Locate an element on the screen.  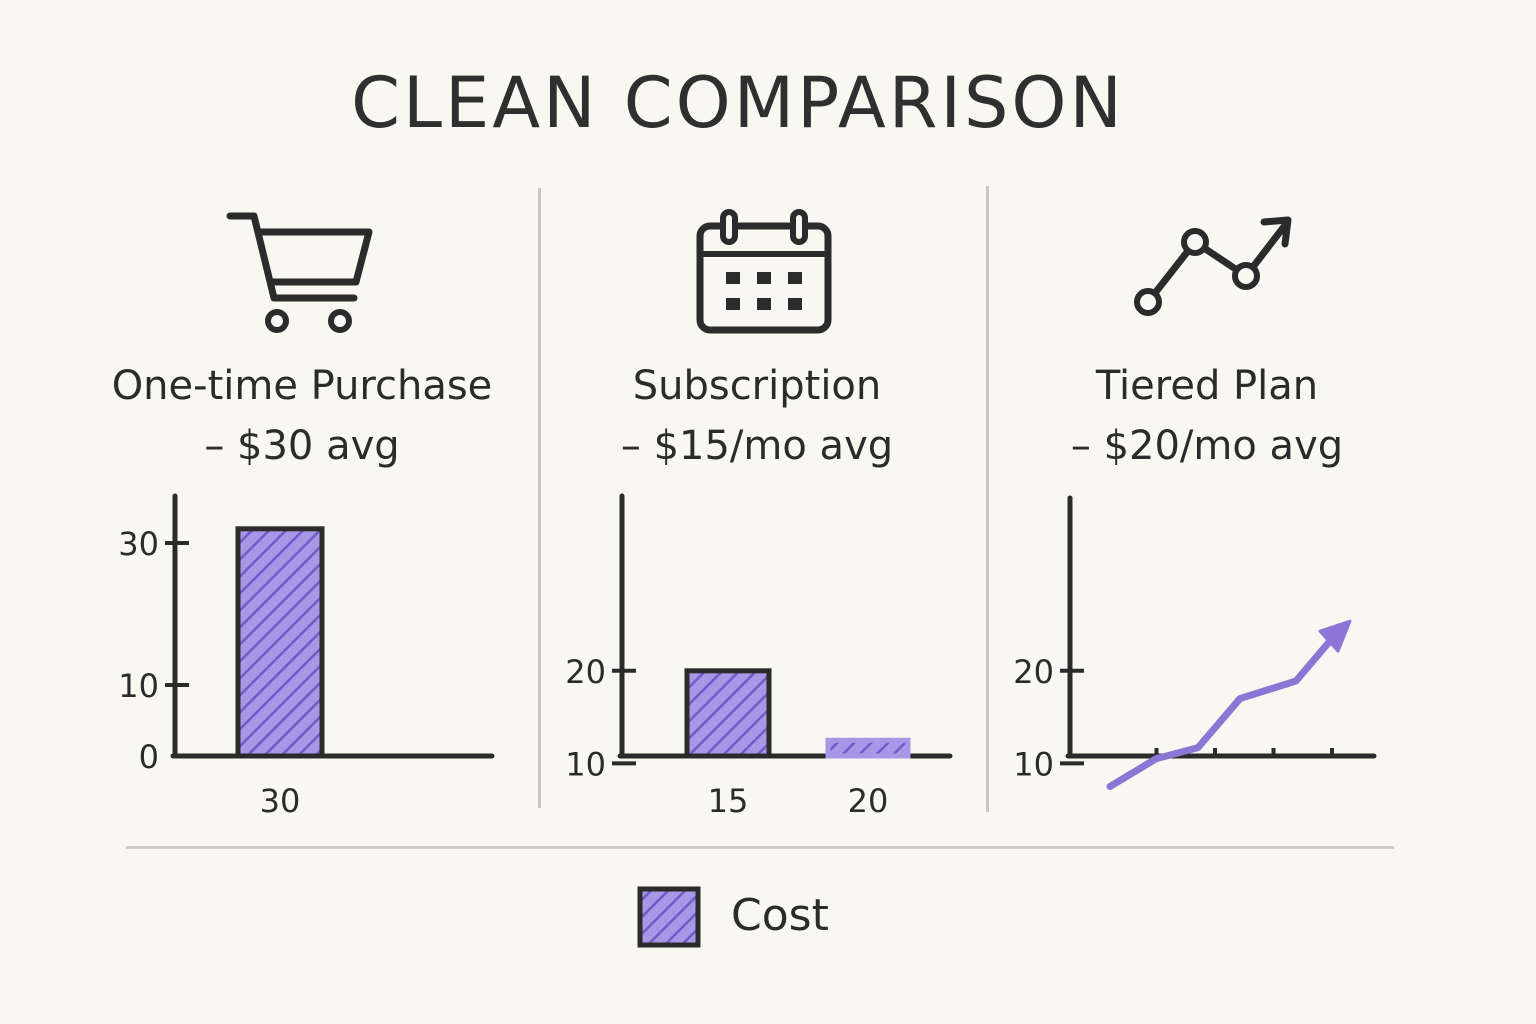
category-label-1-0: 15 is located at coordinates (728, 801).